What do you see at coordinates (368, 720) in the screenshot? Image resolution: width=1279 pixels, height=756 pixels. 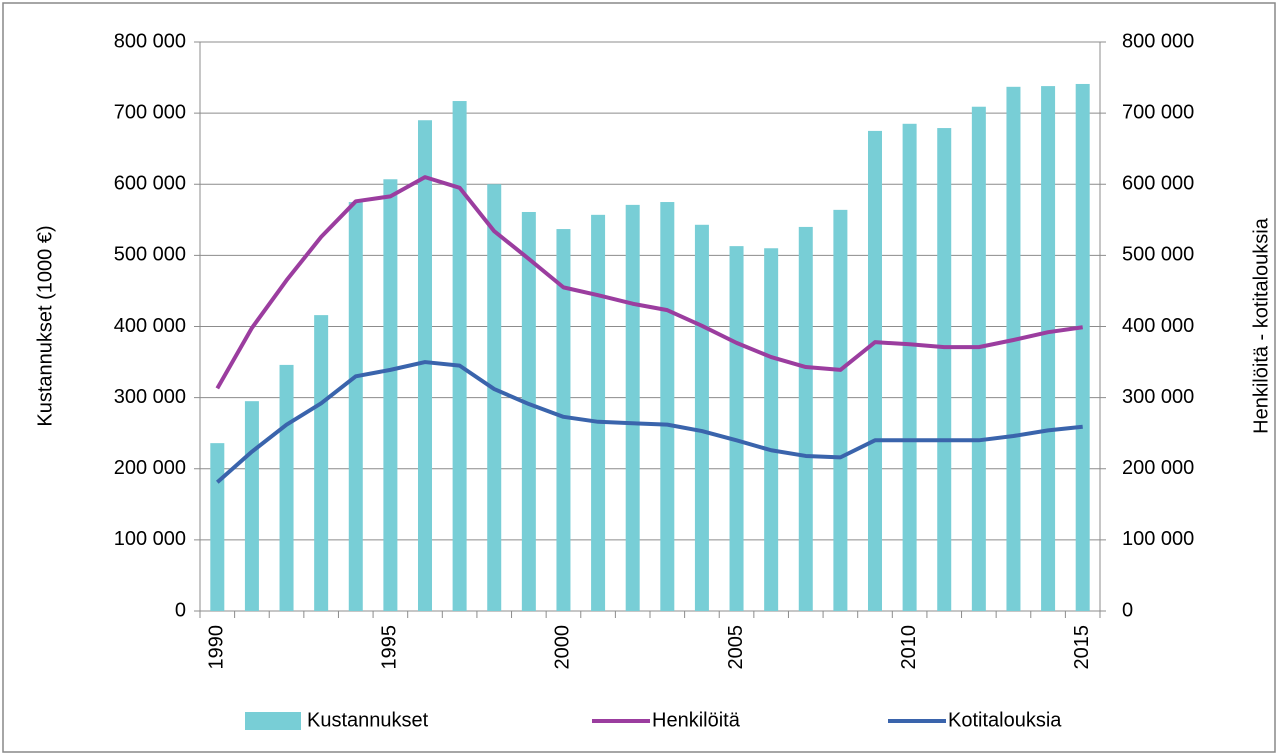 I see `legend-label: Kustannukset` at bounding box center [368, 720].